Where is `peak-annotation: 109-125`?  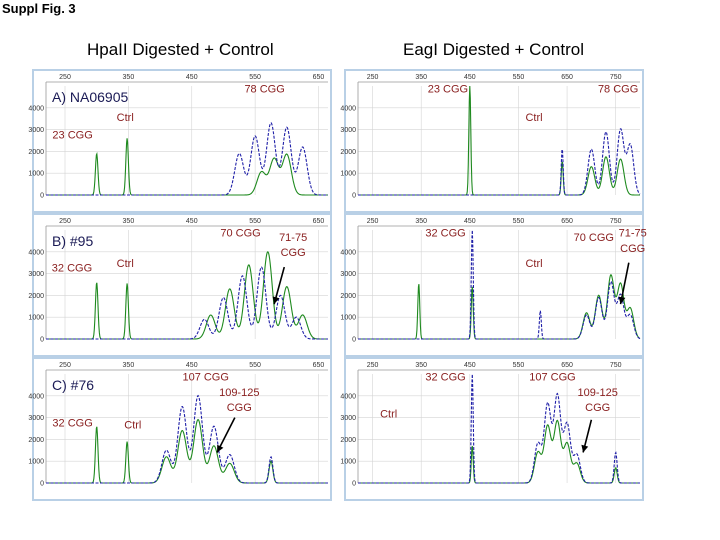
peak-annotation: 109-125 is located at coordinates (598, 393).